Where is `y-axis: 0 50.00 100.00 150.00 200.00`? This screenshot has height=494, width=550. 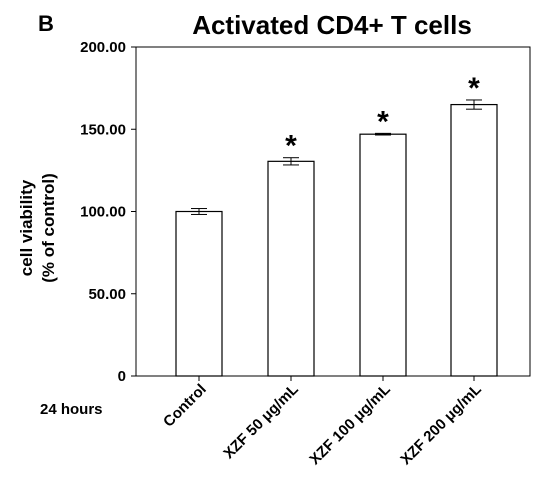
y-axis: 0 50.00 100.00 150.00 200.00 is located at coordinates (108, 212).